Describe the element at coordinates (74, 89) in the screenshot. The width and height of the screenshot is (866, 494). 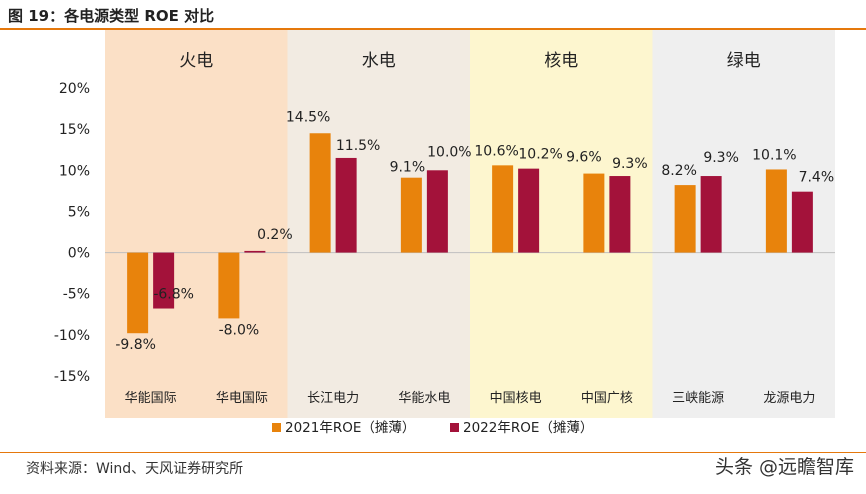
I see `y-tick-label: 20%` at that location.